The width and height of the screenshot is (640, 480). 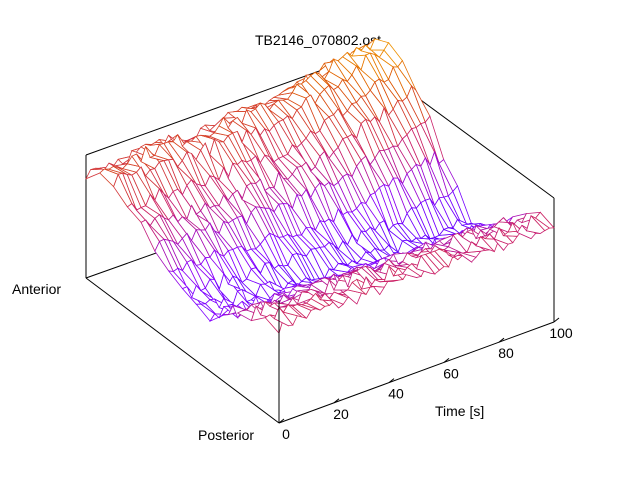 What do you see at coordinates (459, 411) in the screenshot?
I see `time-axis-label: Time [s]` at bounding box center [459, 411].